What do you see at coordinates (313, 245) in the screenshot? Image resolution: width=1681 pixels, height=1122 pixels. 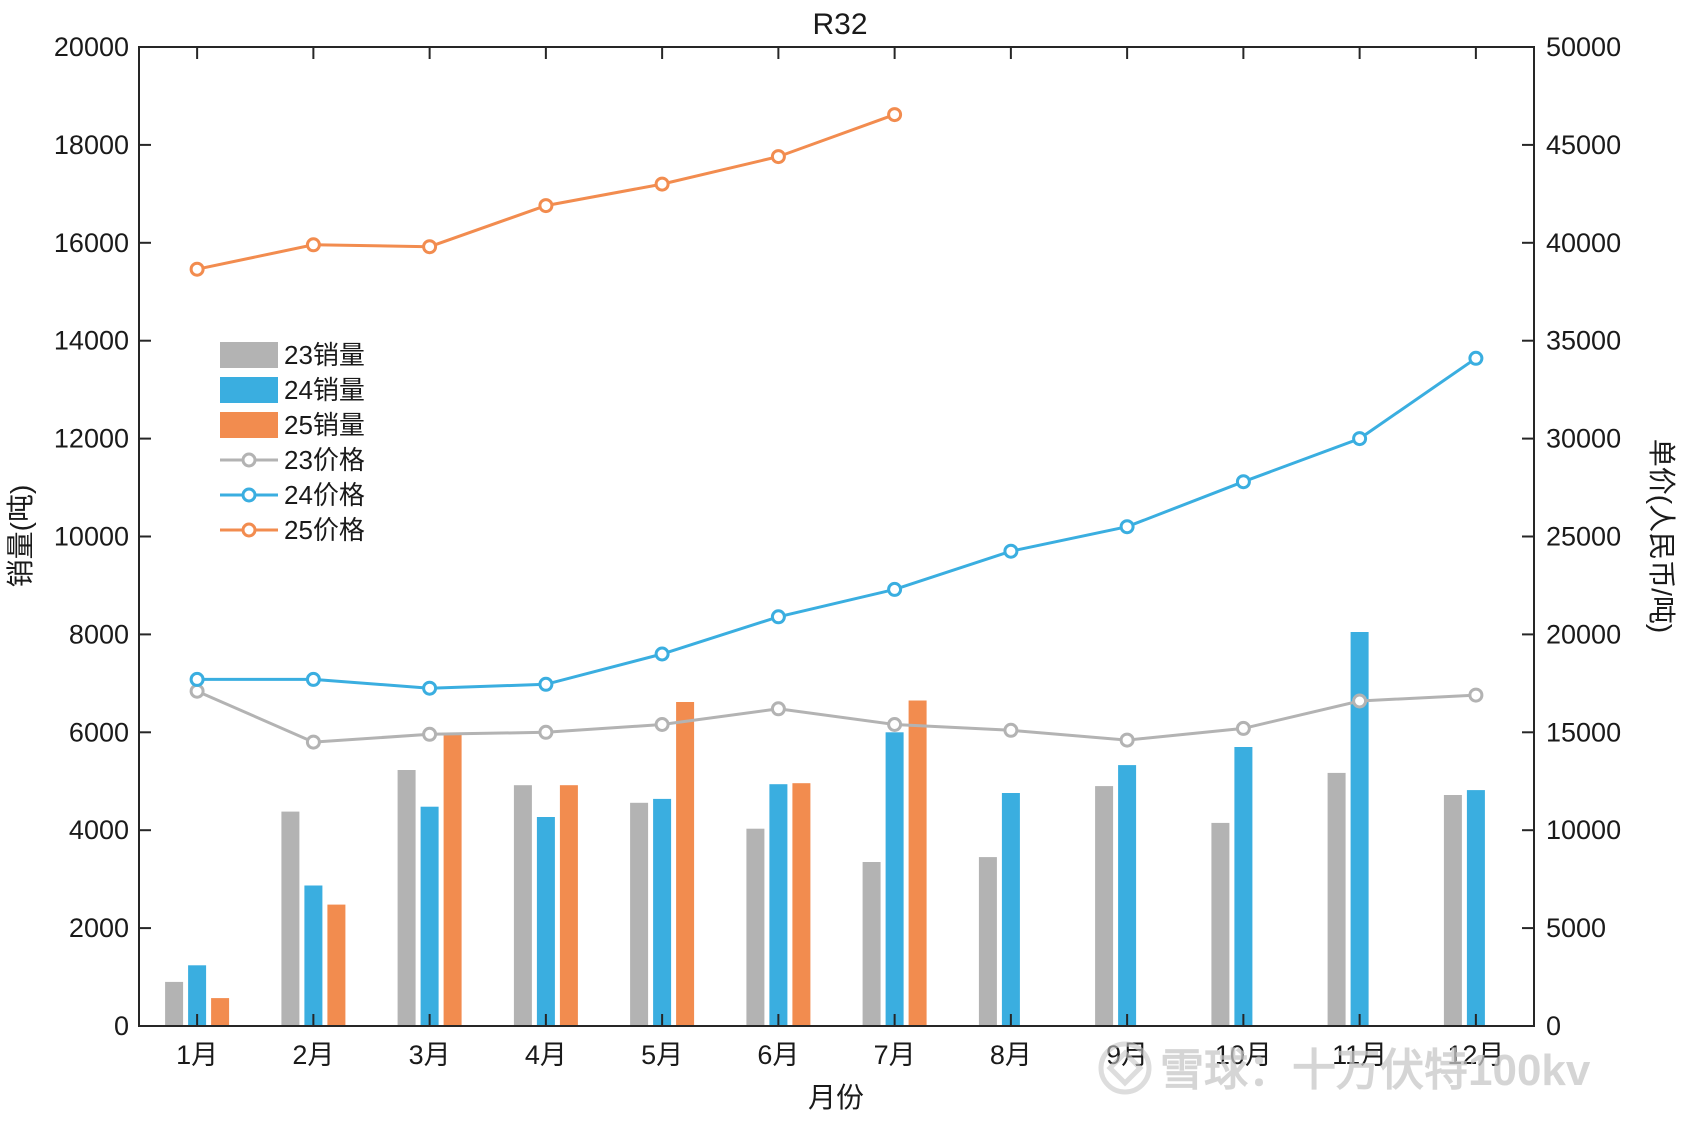 I see `point-25价格-2月` at bounding box center [313, 245].